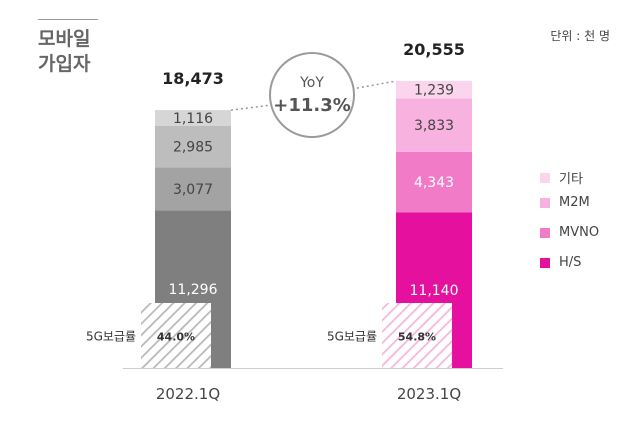  Describe the element at coordinates (68, 19) in the screenshot. I see `title-divider` at that location.